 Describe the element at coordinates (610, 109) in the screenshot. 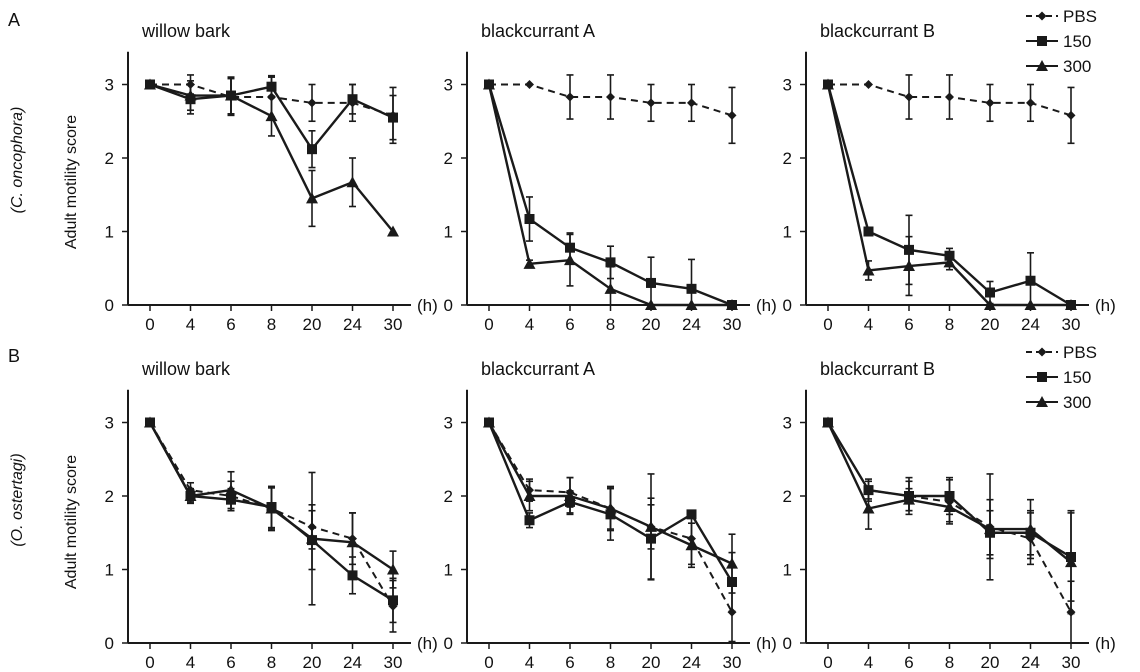

I see `series-pbs` at that location.